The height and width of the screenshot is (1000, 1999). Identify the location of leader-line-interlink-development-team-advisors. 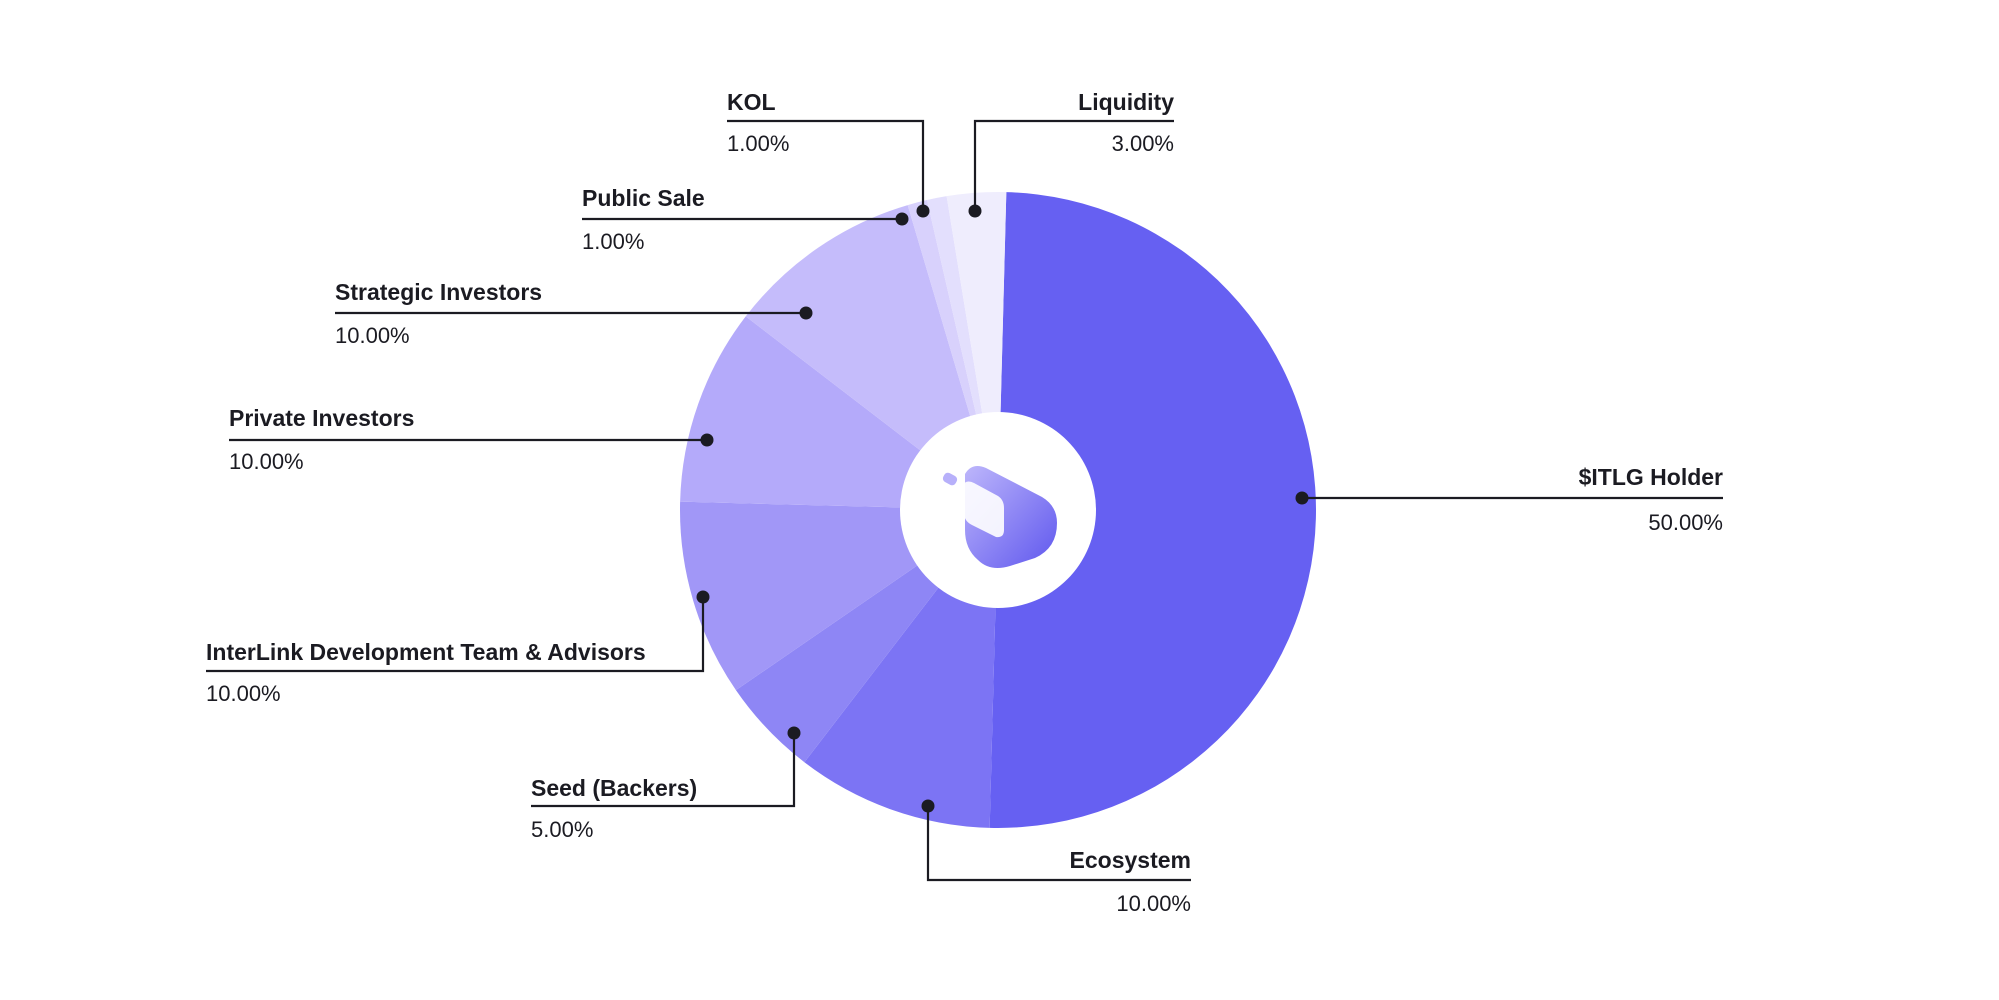
(455, 635).